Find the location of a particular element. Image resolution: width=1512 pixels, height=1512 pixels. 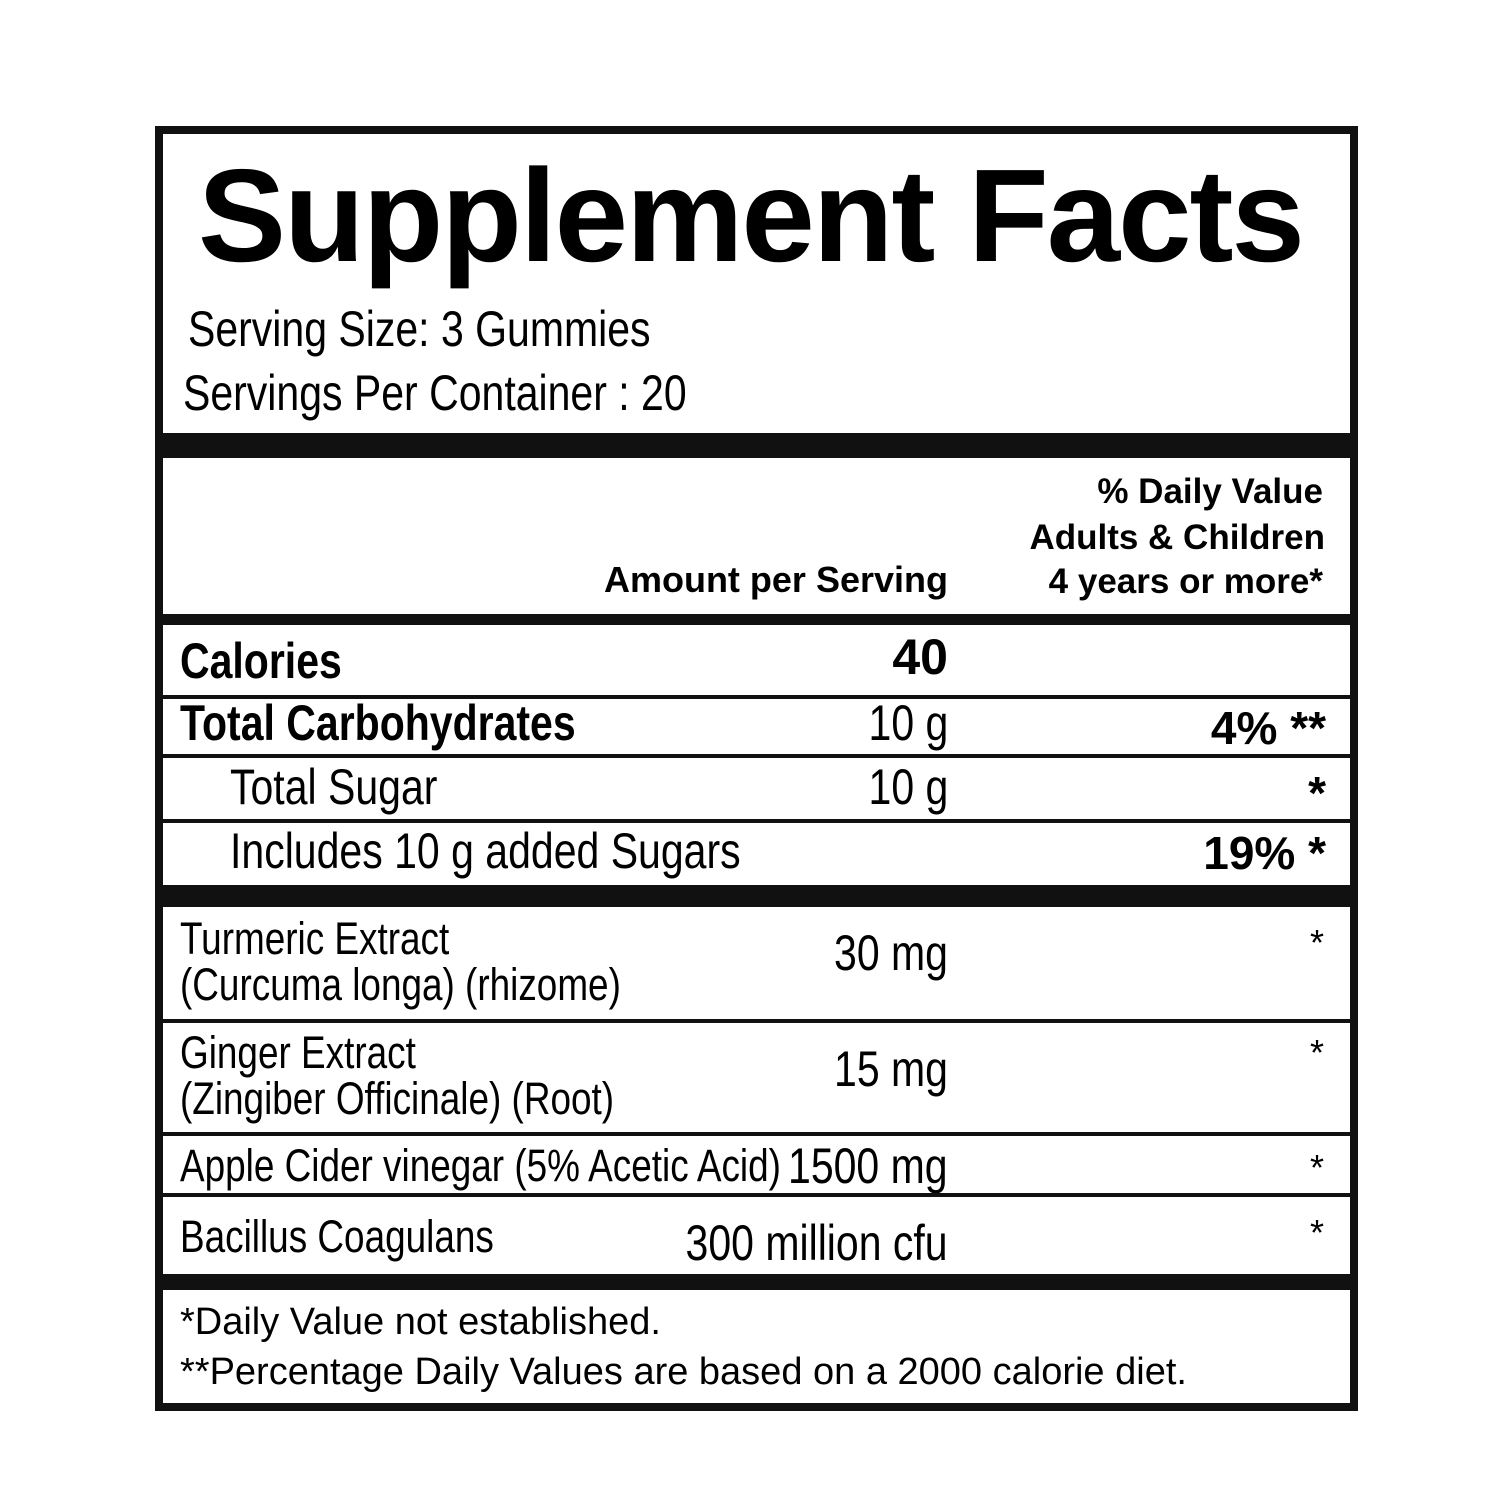

added-sugars-dv: 19% * is located at coordinates (1264, 853).